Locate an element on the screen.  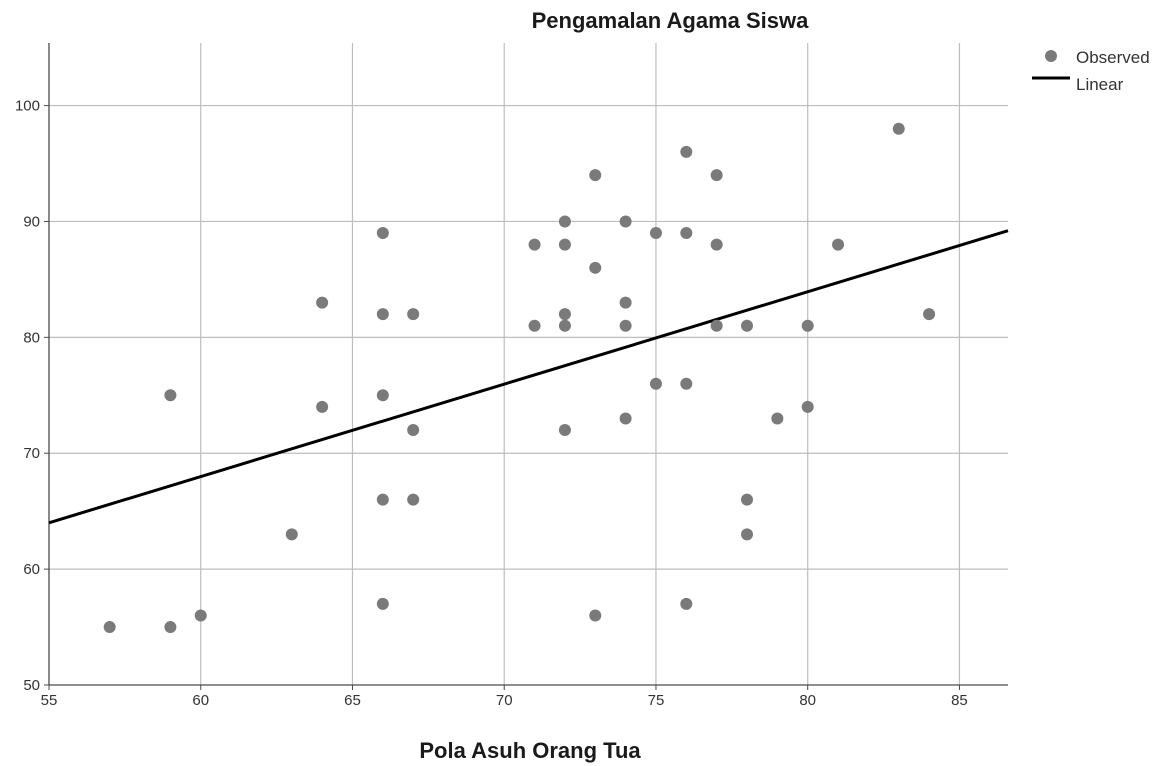
y-tick-label: 80 is located at coordinates (31, 337).